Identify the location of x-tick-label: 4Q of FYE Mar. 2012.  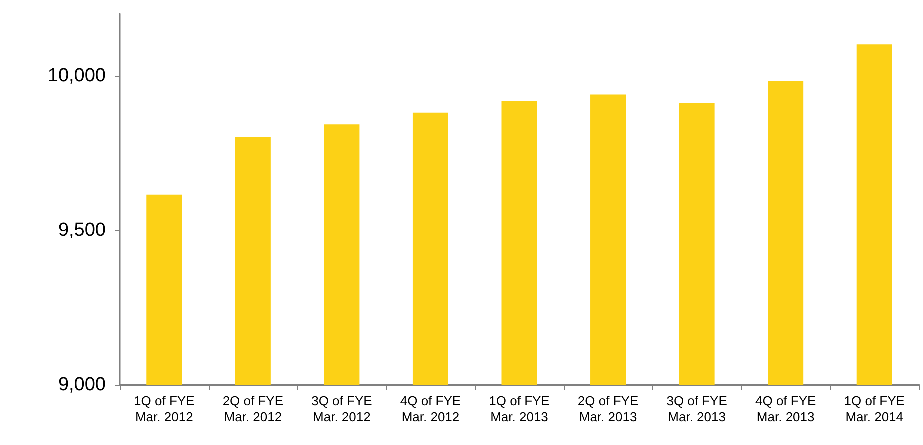
(431, 409).